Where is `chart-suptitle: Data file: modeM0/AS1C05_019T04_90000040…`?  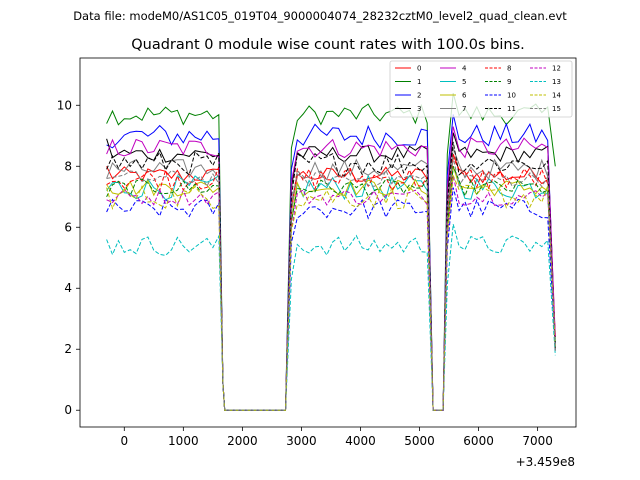
chart-suptitle: Data file: modeM0/AS1C05_019T04_90000040… is located at coordinates (320, 16).